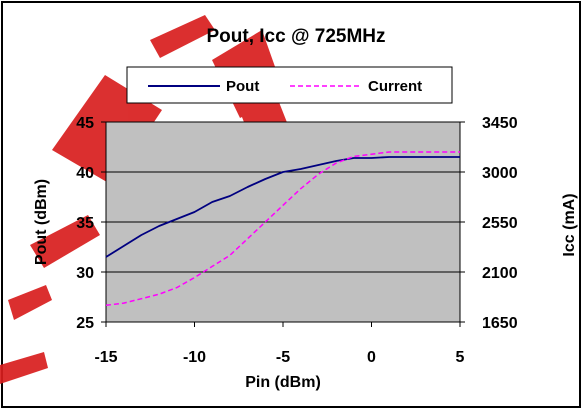 This screenshot has height=409, width=582. I want to click on x-tick-label: -10, so click(194, 357).